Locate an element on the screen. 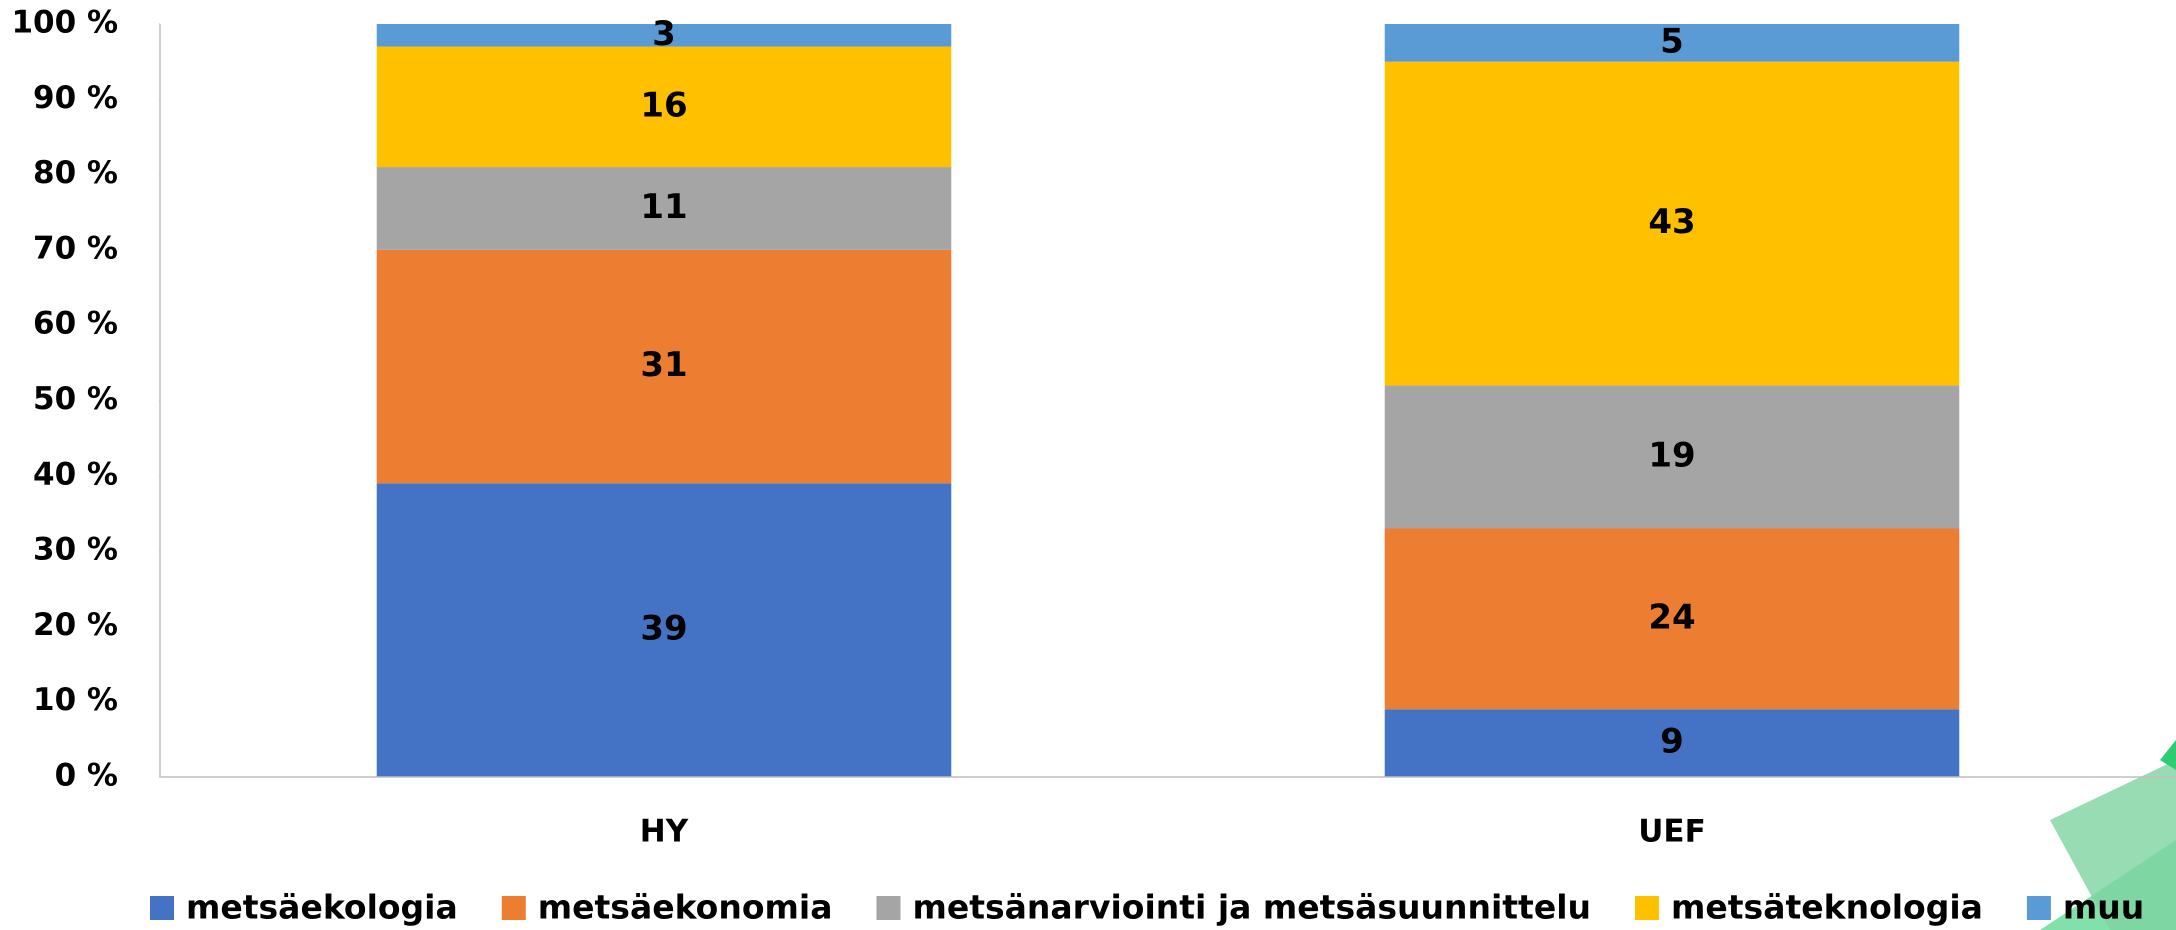  y-tick-label: 0 % is located at coordinates (86, 776).